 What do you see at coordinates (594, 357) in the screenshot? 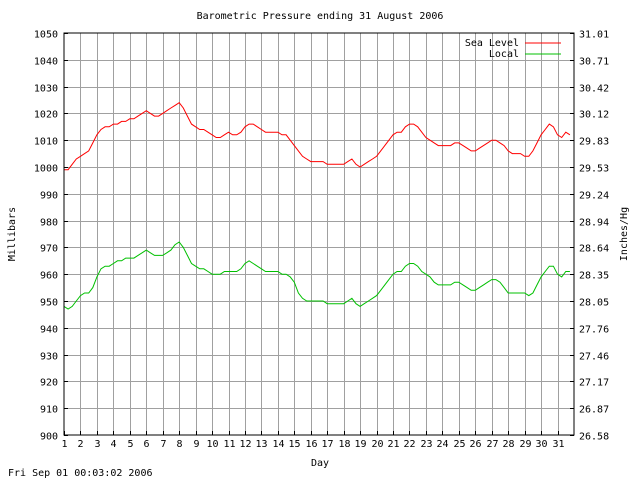
I see `y-tick-label-right: 27.46` at bounding box center [594, 357].